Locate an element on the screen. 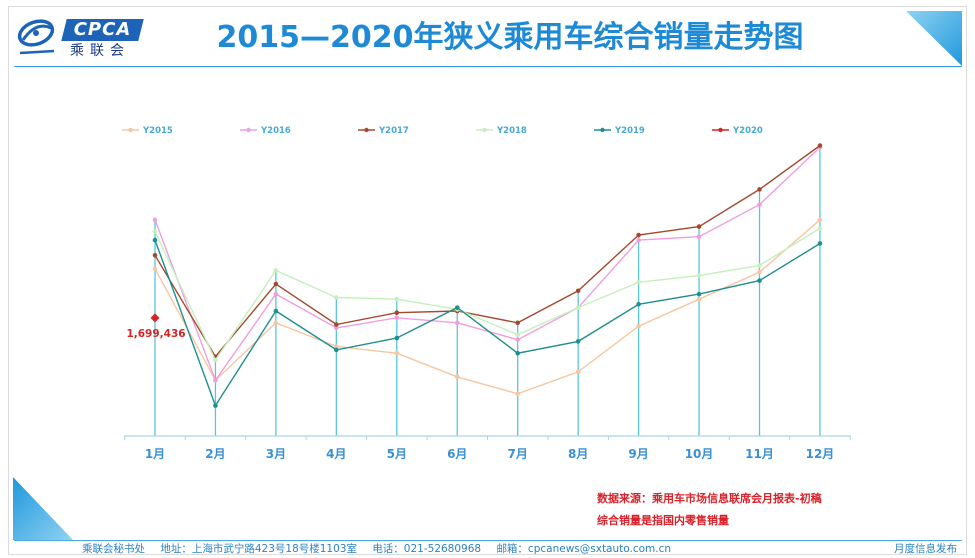 The image size is (975, 558). legend-item-y2020: Y2020 is located at coordinates (737, 131).